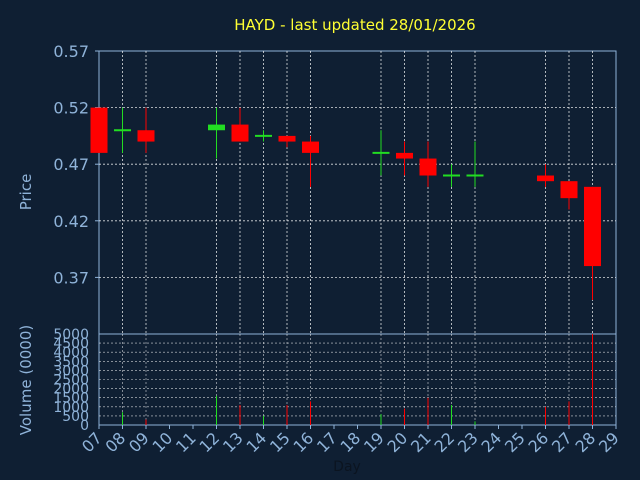  What do you see at coordinates (354, 25) in the screenshot?
I see `chart-title: HAYD - last updated 28/01/2026` at bounding box center [354, 25].